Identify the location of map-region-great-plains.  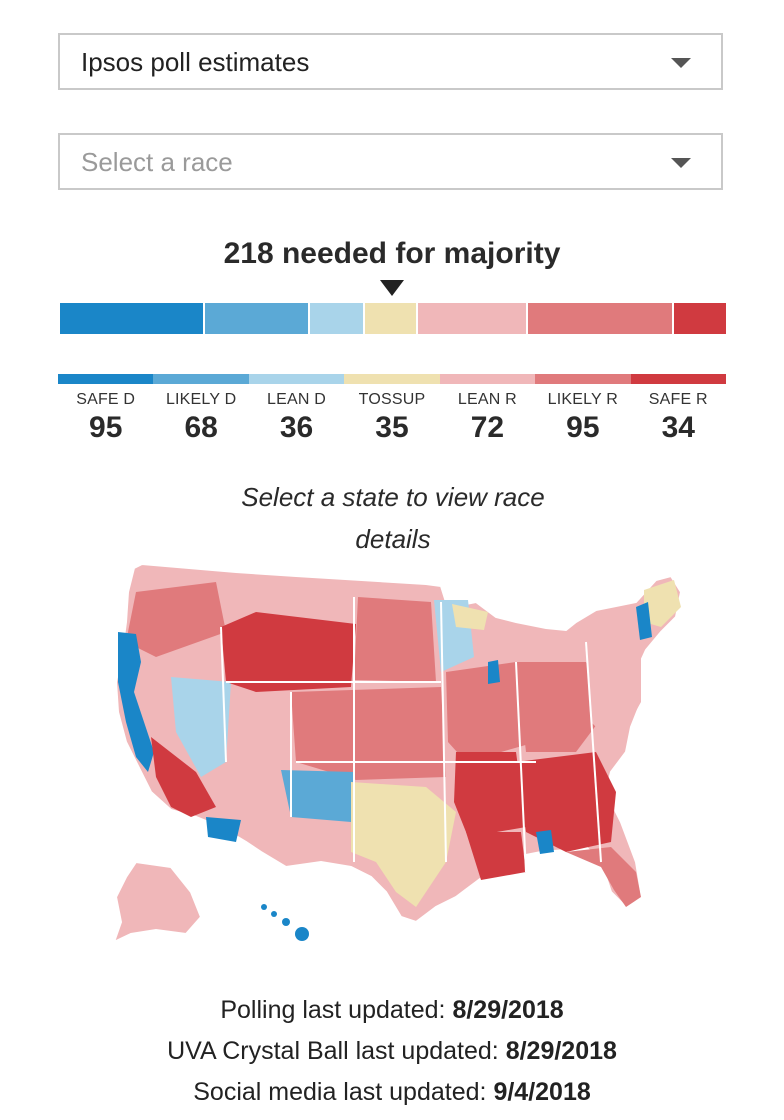
(368, 733).